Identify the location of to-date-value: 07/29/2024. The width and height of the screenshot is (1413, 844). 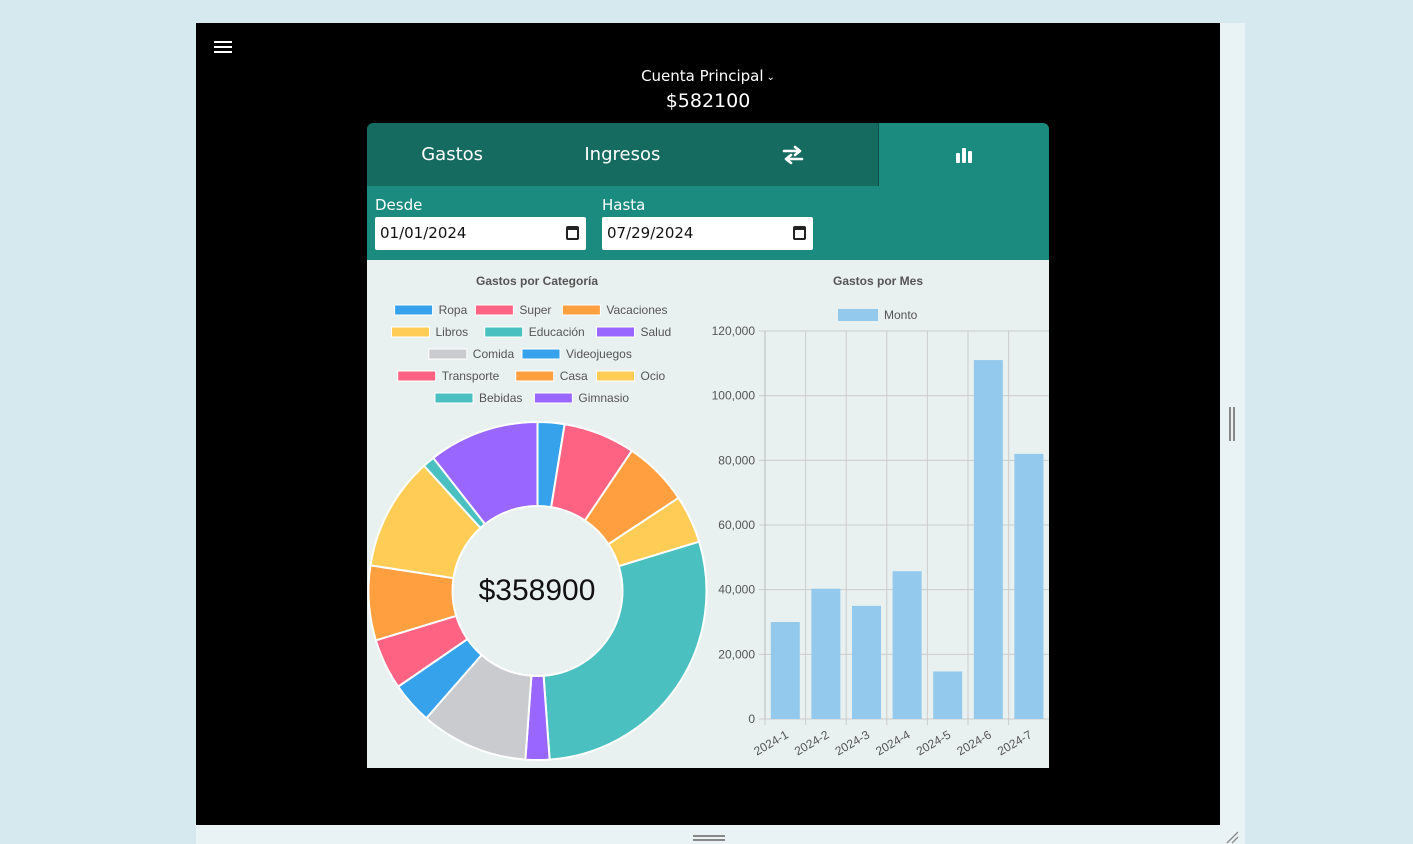
(650, 233).